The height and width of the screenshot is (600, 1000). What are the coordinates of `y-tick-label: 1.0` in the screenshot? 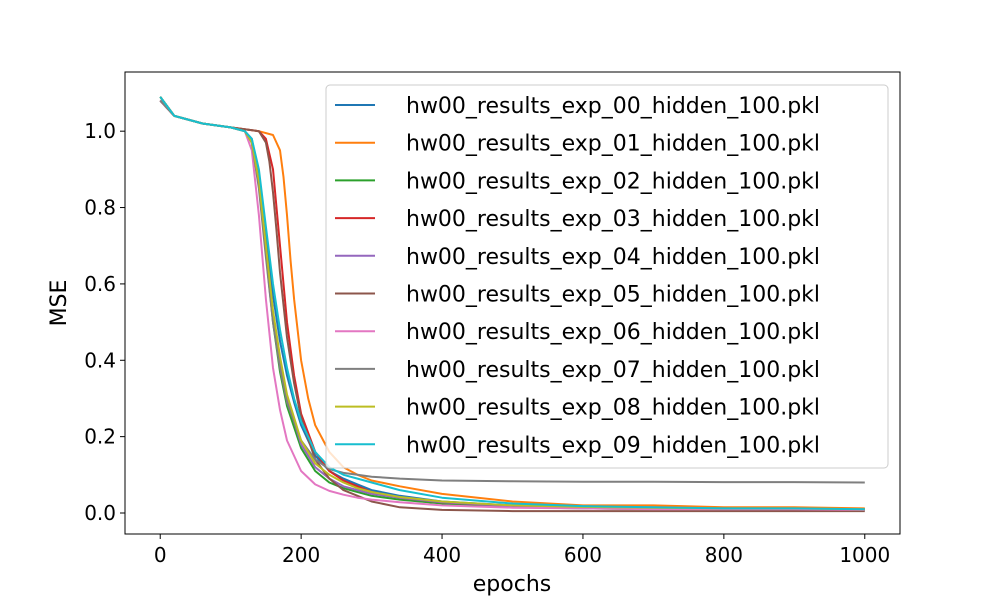 It's located at (100, 131).